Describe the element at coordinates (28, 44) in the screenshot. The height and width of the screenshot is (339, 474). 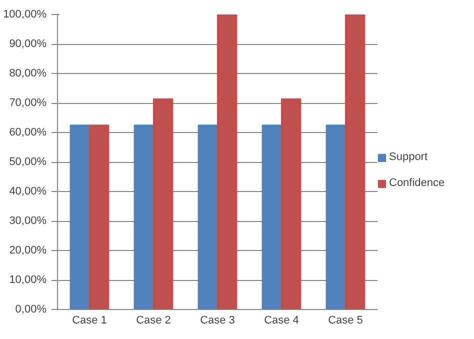
I see `y-tick-label: 90,00%` at that location.